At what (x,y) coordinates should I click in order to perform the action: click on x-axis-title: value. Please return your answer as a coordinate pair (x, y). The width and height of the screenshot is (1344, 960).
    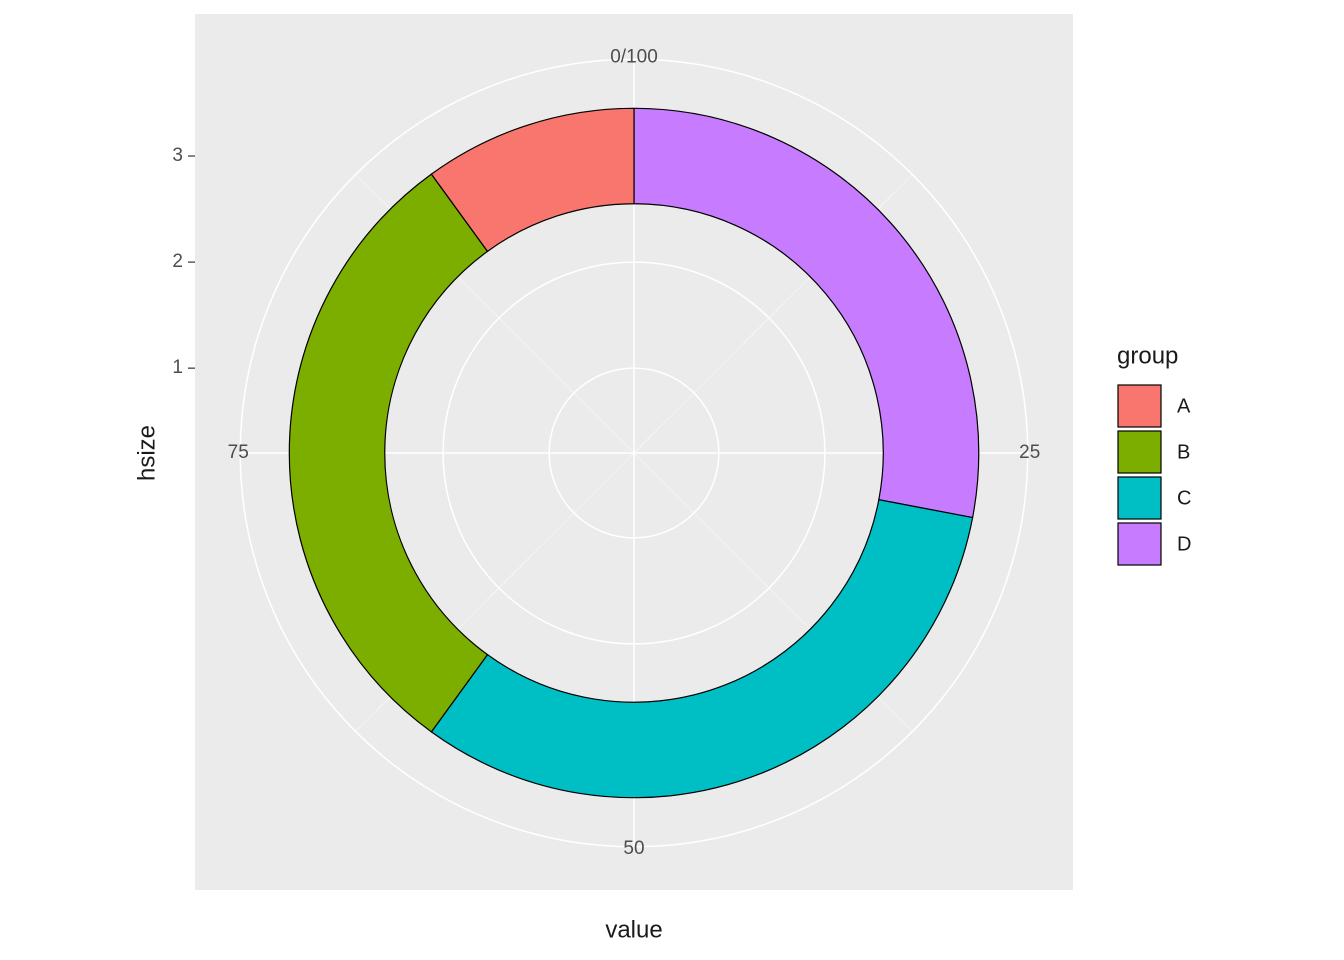
    Looking at the image, I should click on (633, 929).